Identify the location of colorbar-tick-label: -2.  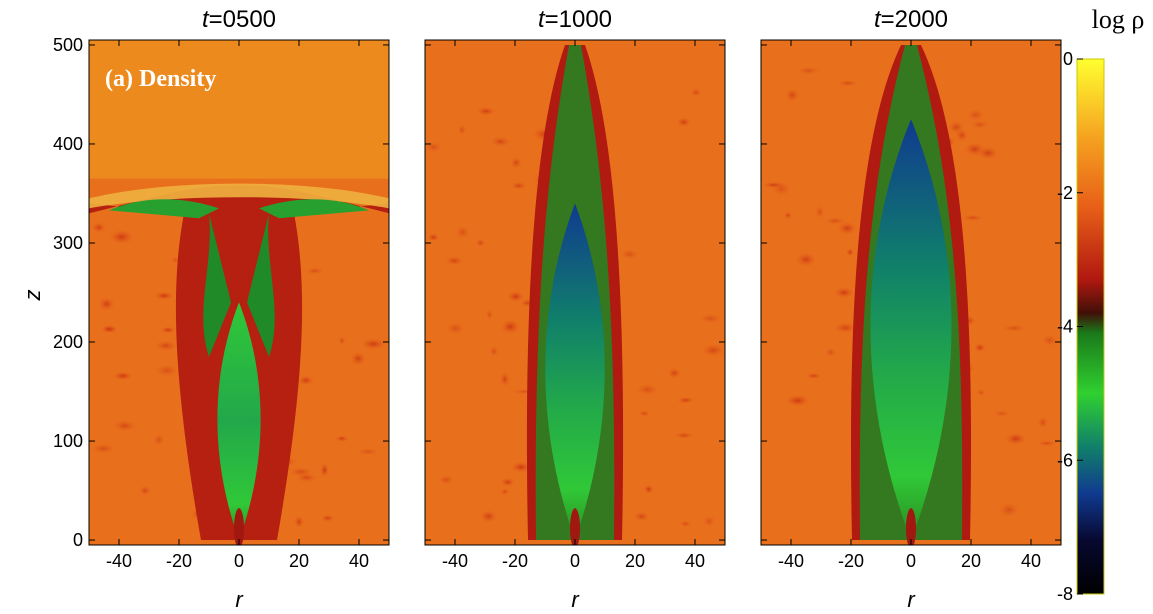
(1065, 193).